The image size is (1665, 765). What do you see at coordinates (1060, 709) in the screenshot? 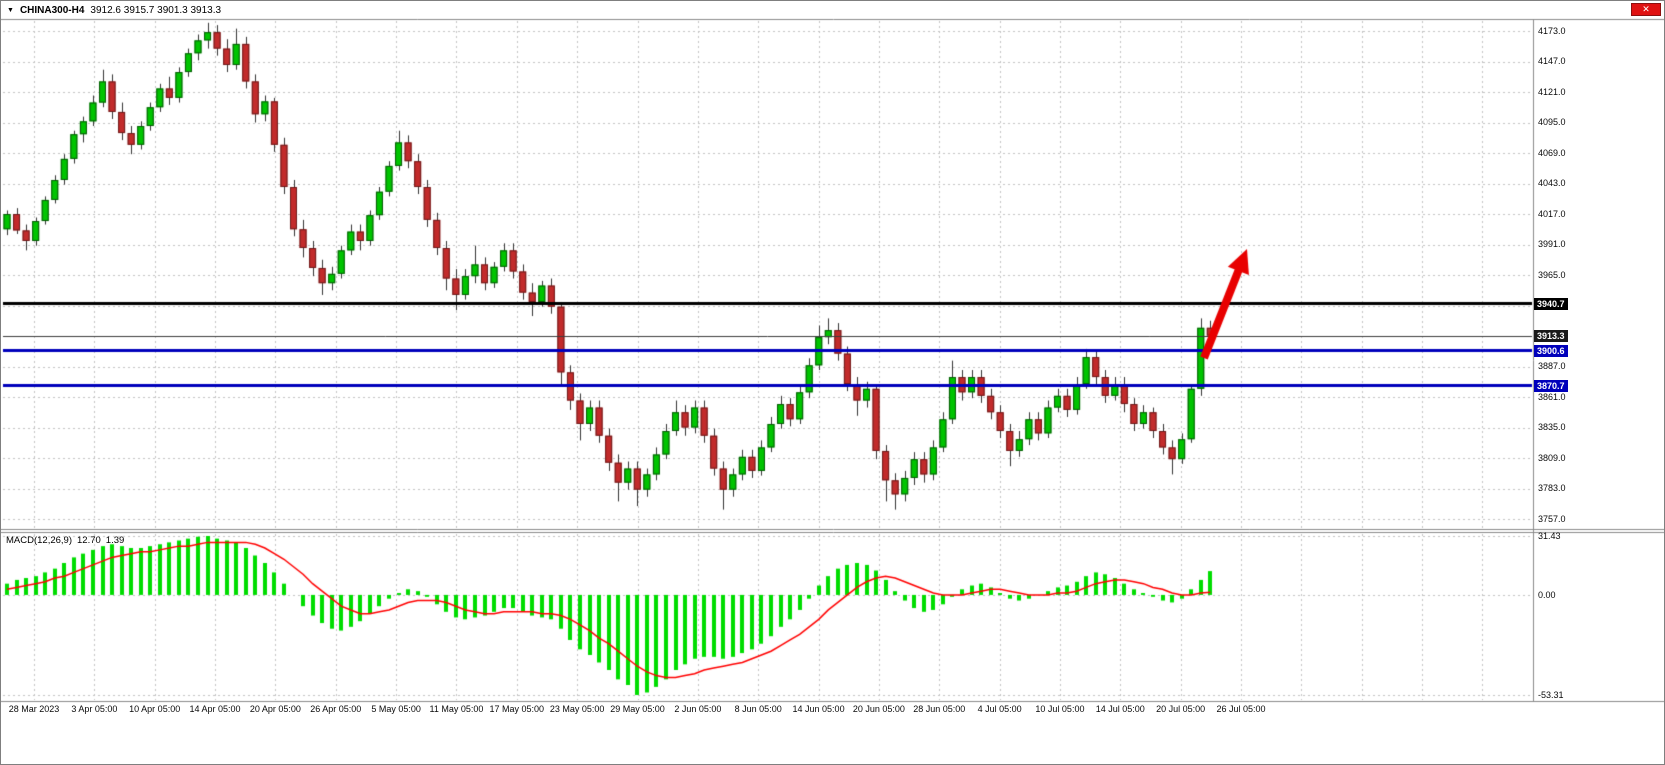
I see `time-axis-label: 10 Jul 05:00` at bounding box center [1060, 709].